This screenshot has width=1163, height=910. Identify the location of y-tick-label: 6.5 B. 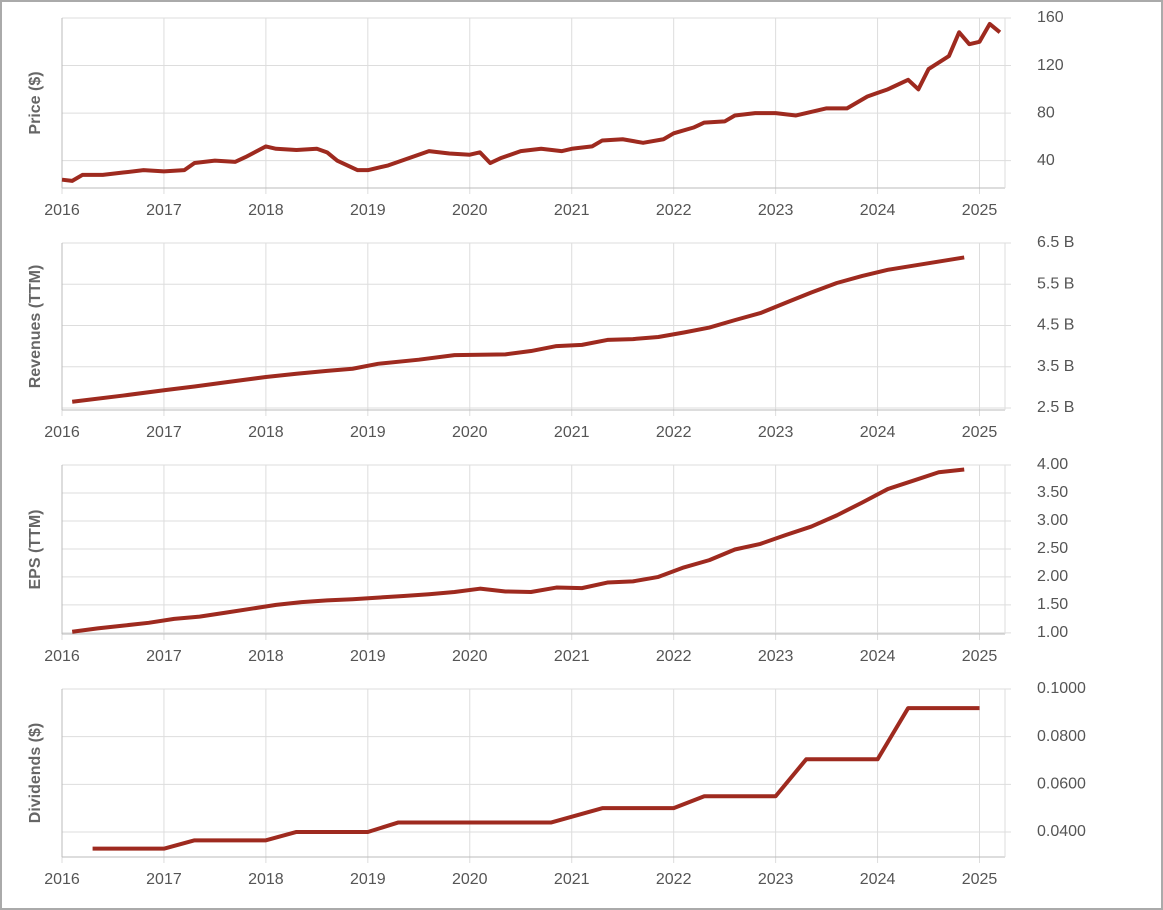
(1055, 242).